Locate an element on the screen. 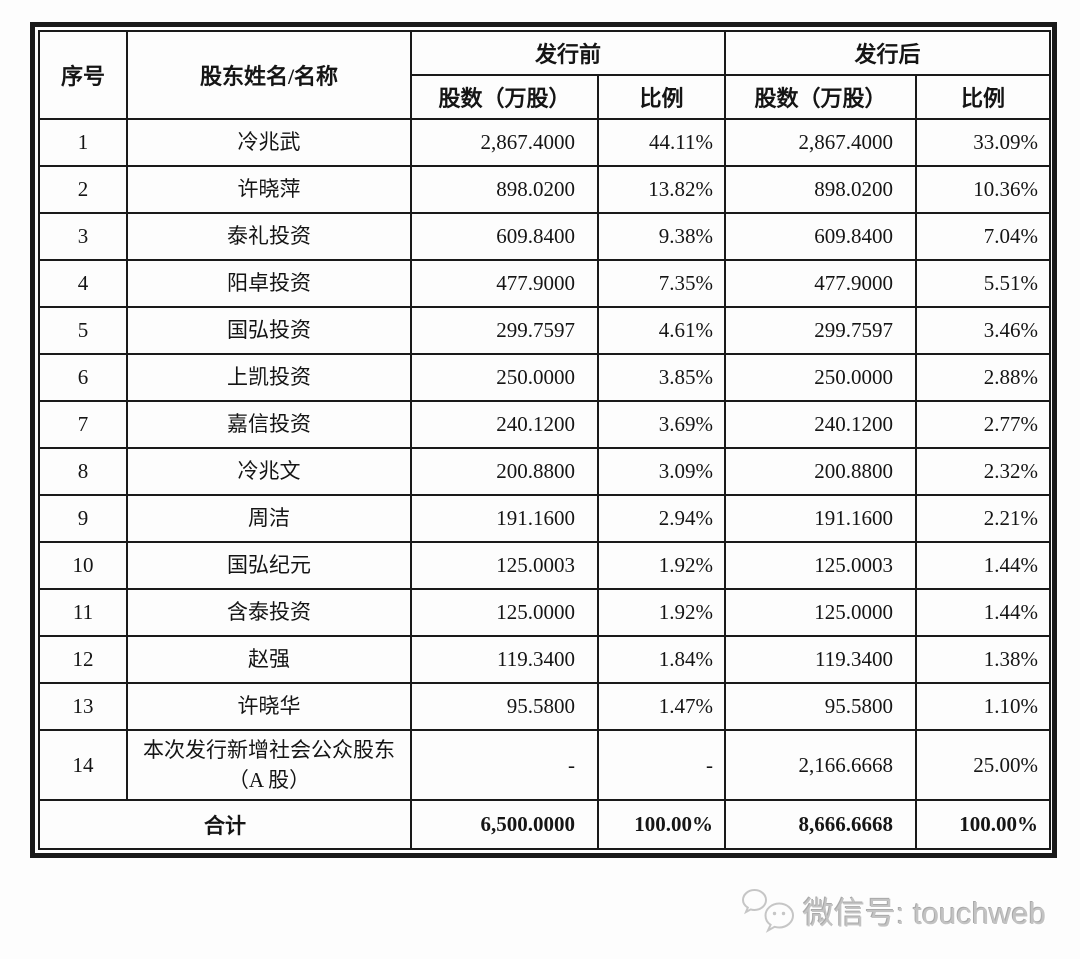 Image resolution: width=1080 pixels, height=959 pixels. ratio-before: 3.69% is located at coordinates (661, 424).